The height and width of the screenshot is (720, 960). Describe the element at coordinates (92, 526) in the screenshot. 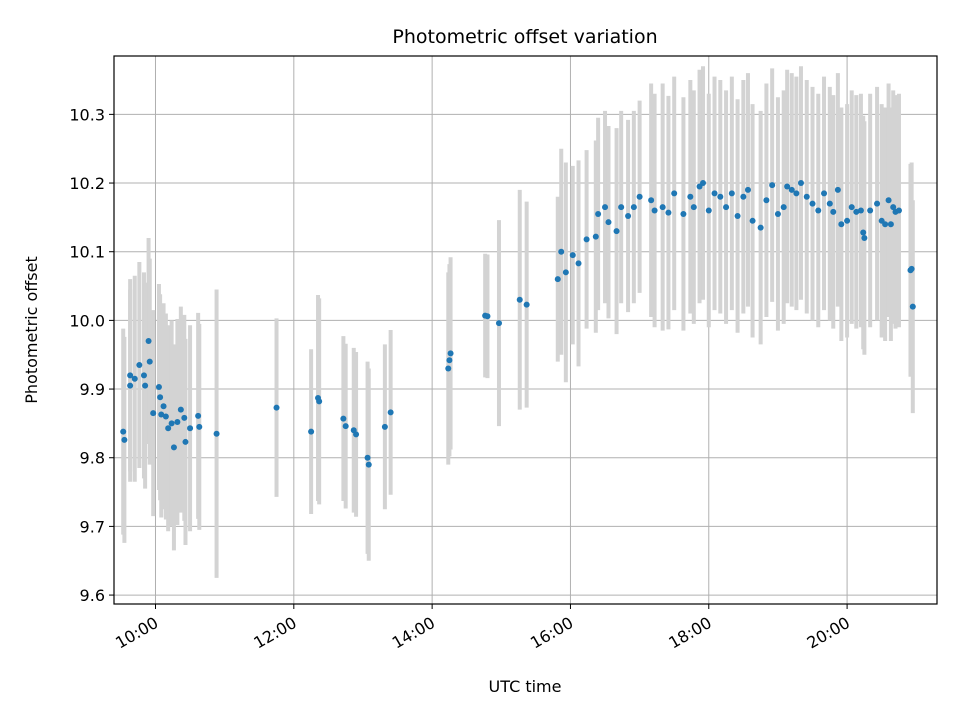

I see `y-tick-label: 9.7` at that location.